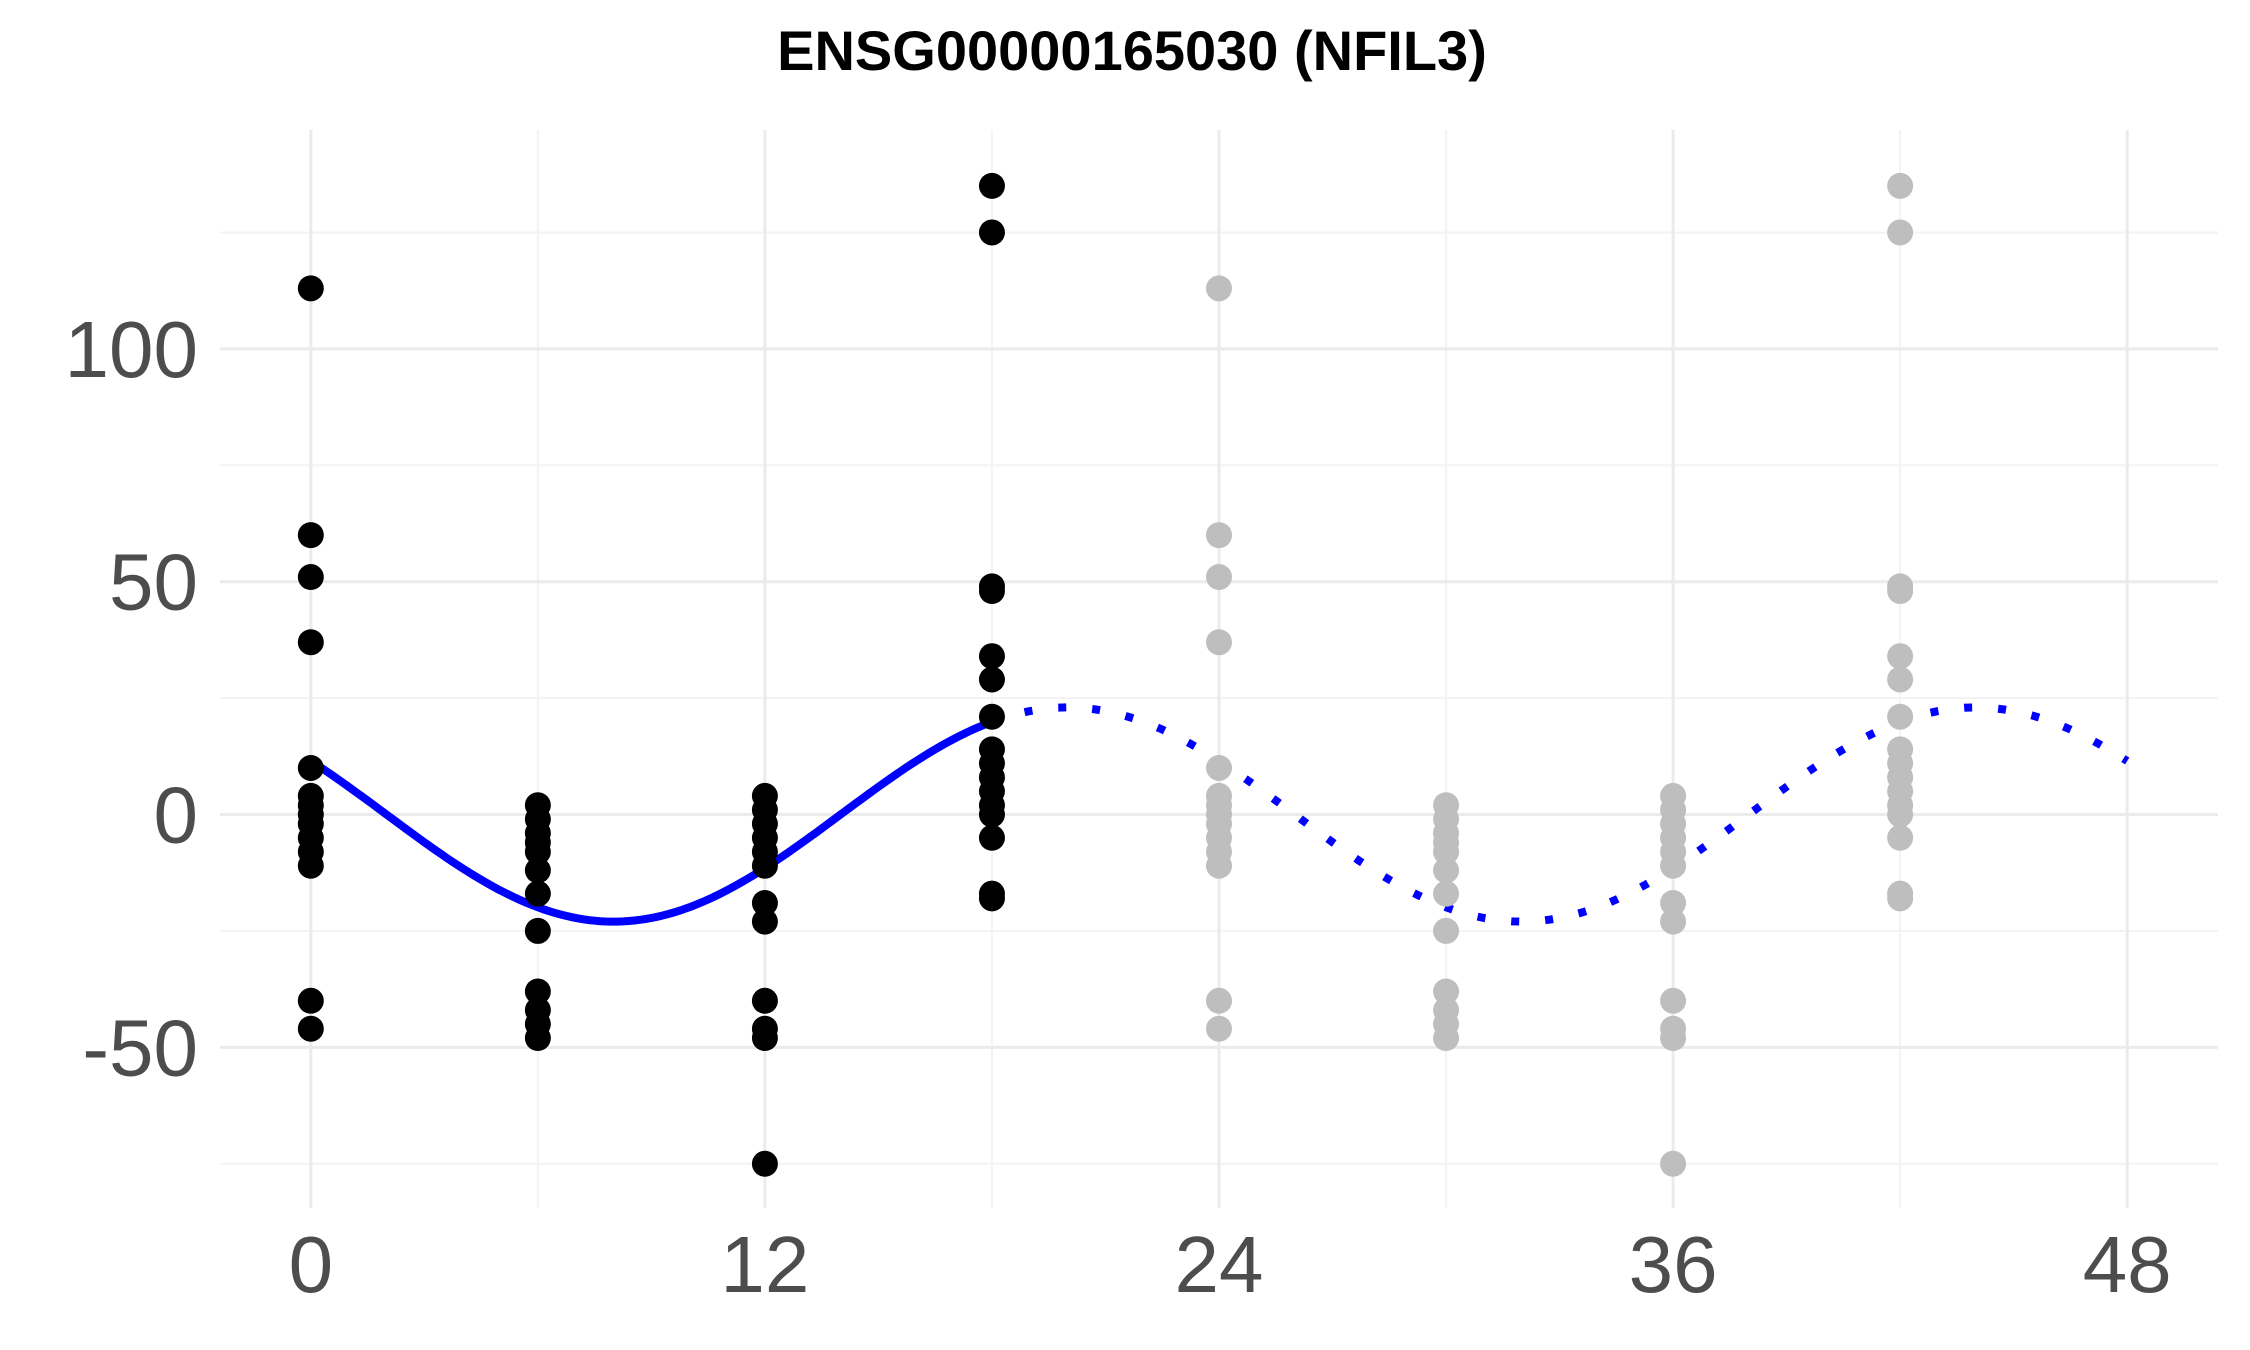 The height and width of the screenshot is (1350, 2250). I want to click on x-axis-tick-labels: 0 12 24 36 48, so click(1230, 1264).